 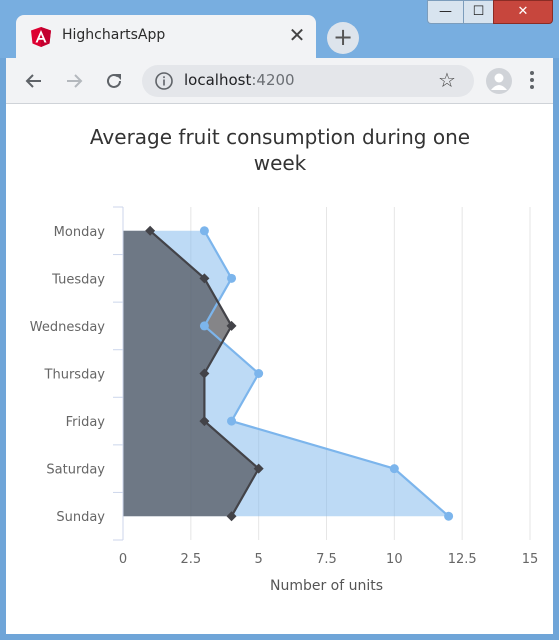 I want to click on url-text: localhost:4200, so click(x=239, y=80).